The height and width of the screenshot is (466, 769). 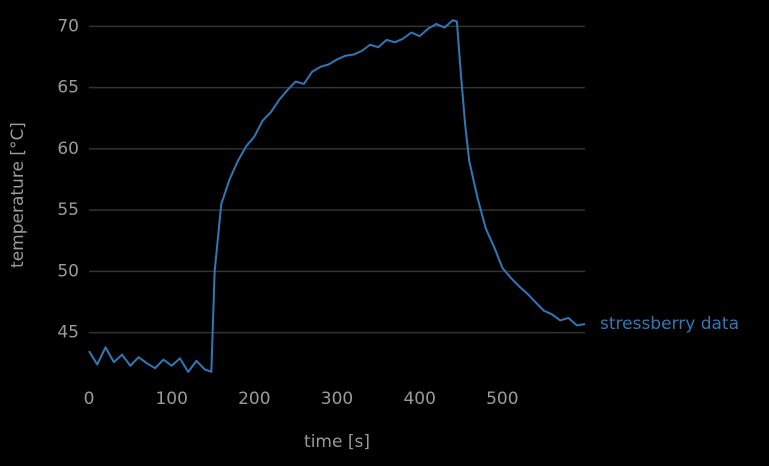 I want to click on x-axis-label: time [s], so click(x=337, y=442).